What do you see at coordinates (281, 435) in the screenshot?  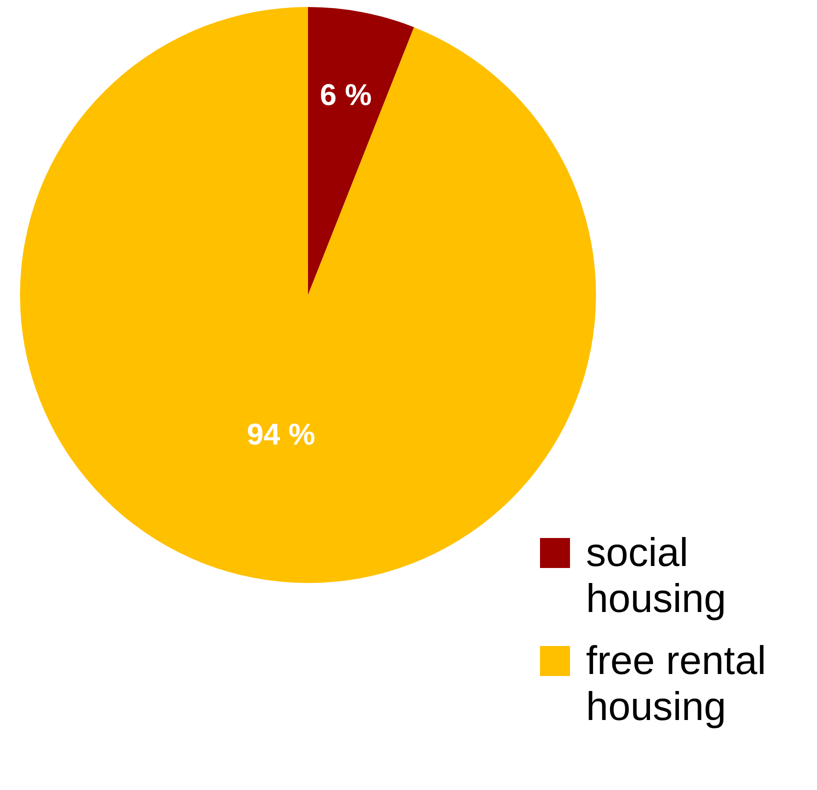 I see `data-label: 94 %` at bounding box center [281, 435].